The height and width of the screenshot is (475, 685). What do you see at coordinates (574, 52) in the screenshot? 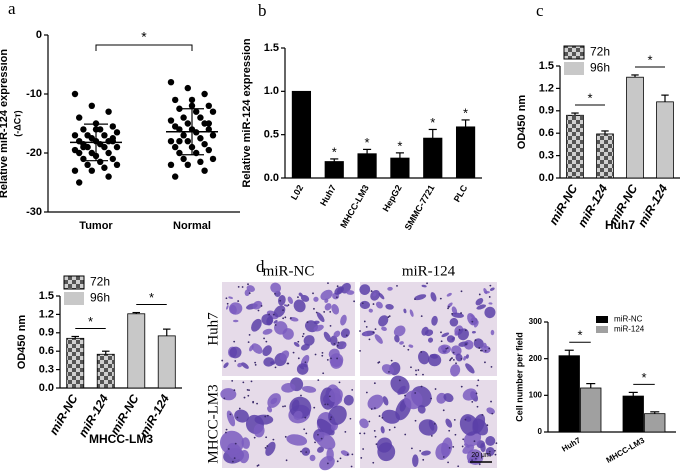
I see `legend-swatch` at bounding box center [574, 52].